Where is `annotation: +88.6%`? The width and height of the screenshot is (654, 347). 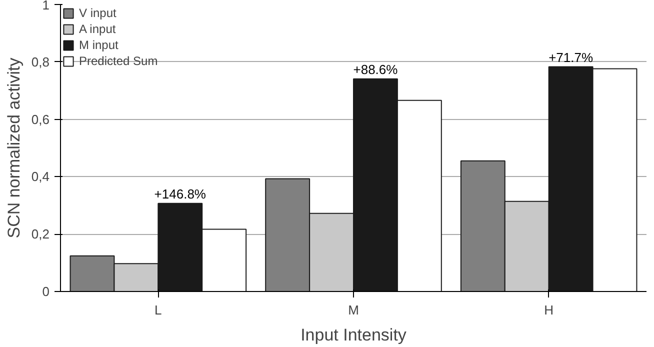
annotation: +88.6% is located at coordinates (375, 69).